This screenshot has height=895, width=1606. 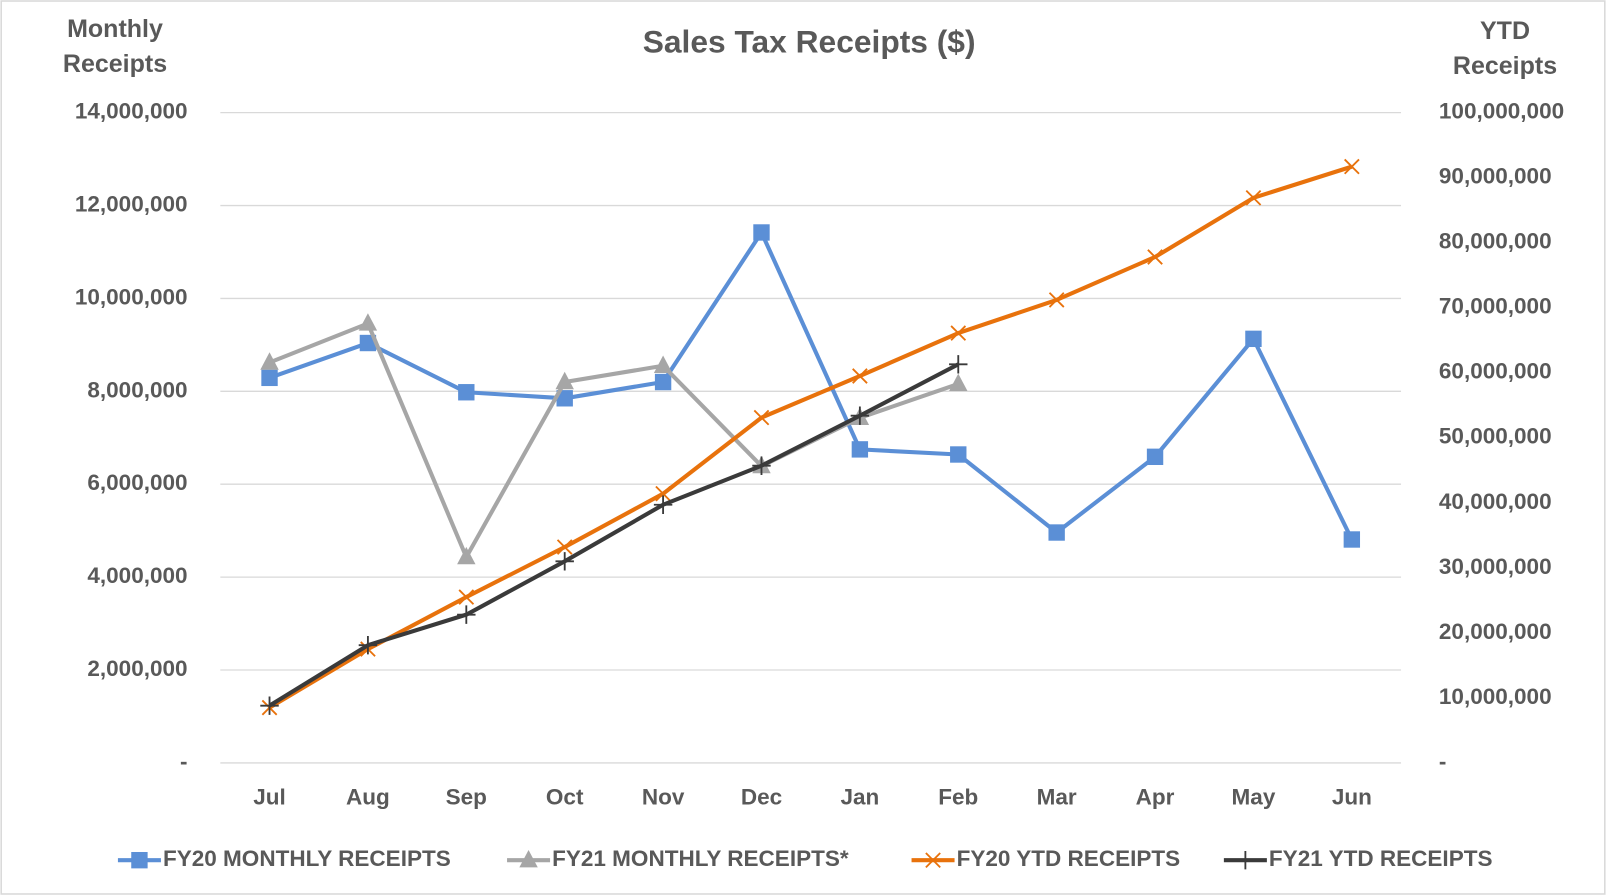 I want to click on y2-tick-label: 60,000,000, so click(x=1495, y=371).